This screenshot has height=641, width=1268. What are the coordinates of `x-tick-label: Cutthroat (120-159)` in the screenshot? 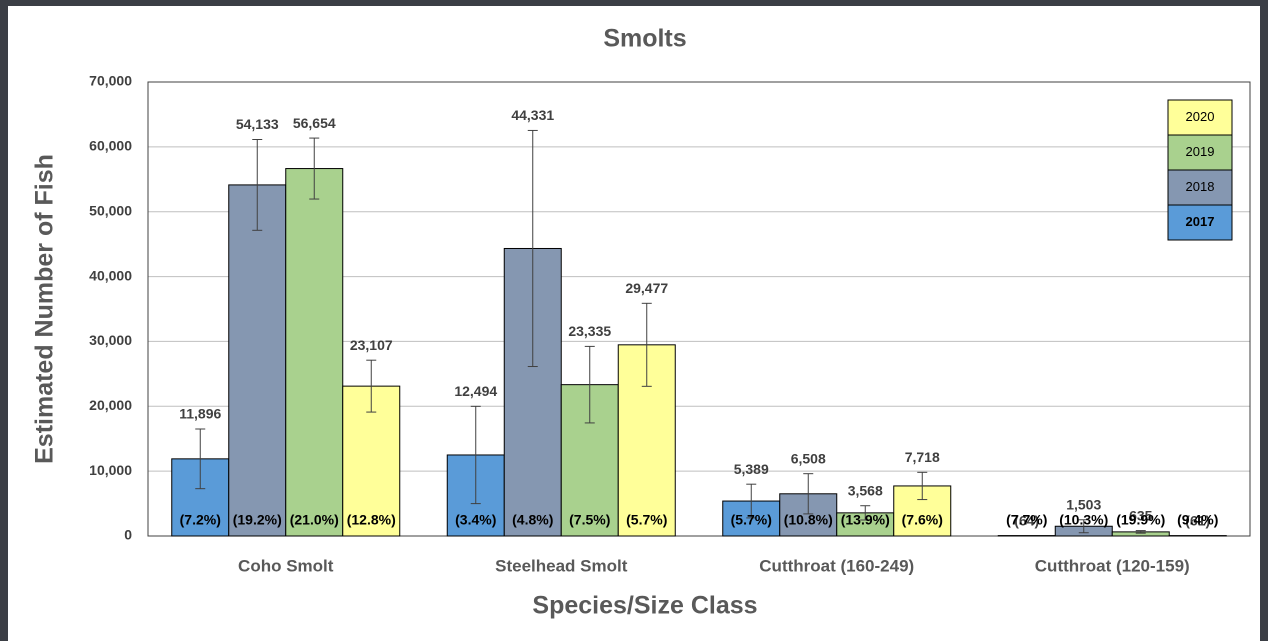 It's located at (1112, 565).